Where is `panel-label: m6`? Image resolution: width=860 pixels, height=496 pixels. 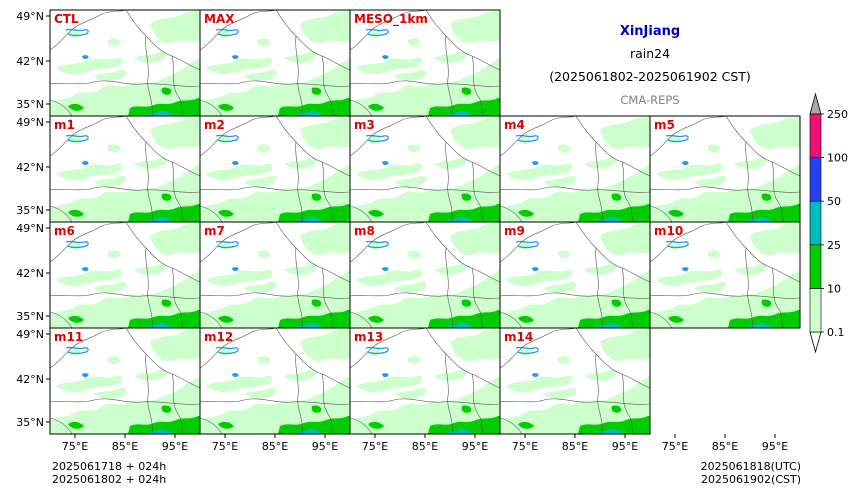
panel-label: m6 is located at coordinates (64, 231).